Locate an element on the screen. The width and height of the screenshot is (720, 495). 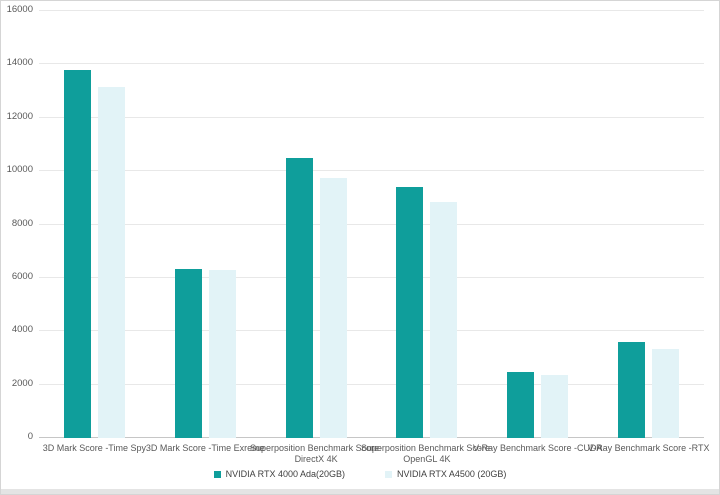
category-label: V-Ray Benchmark Score -CUDA is located at coordinates (537, 448).